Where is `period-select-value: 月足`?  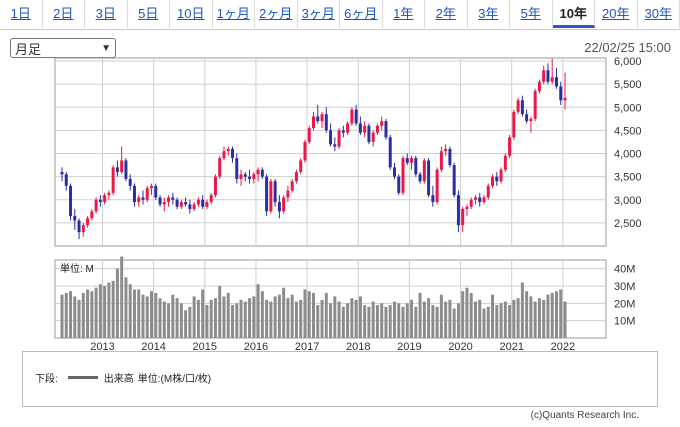 period-select-value: 月足 is located at coordinates (28, 49).